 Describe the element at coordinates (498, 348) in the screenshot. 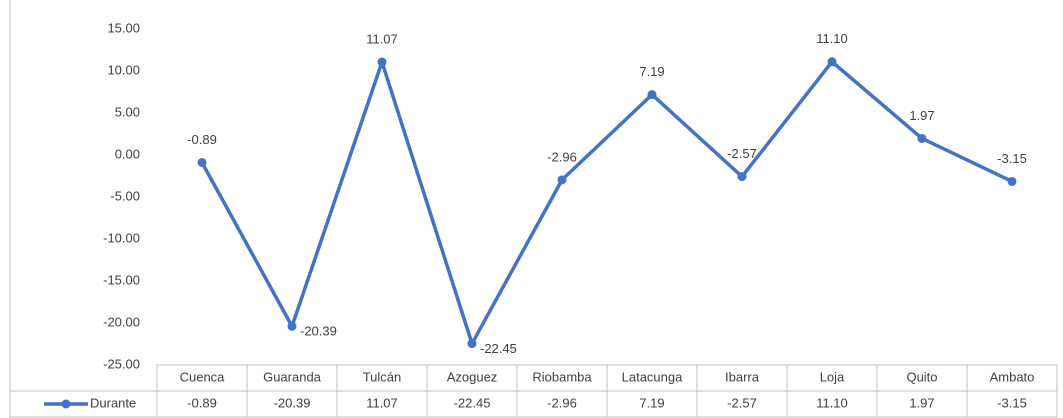

I see `data-label: -22.45` at that location.